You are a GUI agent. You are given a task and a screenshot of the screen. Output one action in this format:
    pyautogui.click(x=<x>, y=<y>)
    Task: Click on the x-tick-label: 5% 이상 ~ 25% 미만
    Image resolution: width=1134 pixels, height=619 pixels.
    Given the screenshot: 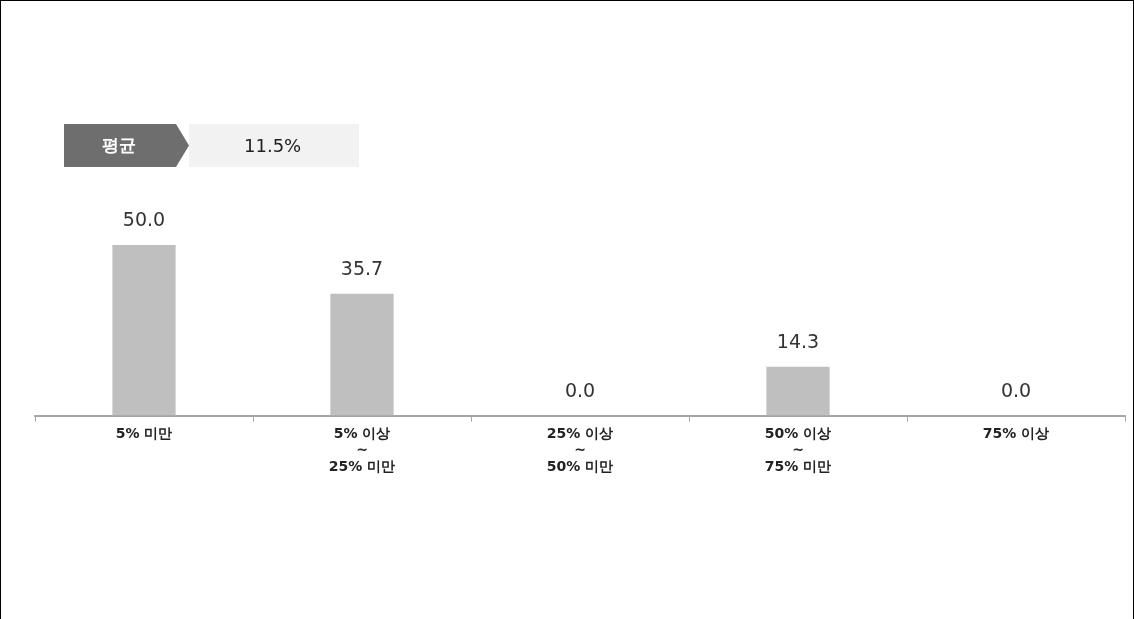 What is the action you would take?
    pyautogui.click(x=362, y=449)
    